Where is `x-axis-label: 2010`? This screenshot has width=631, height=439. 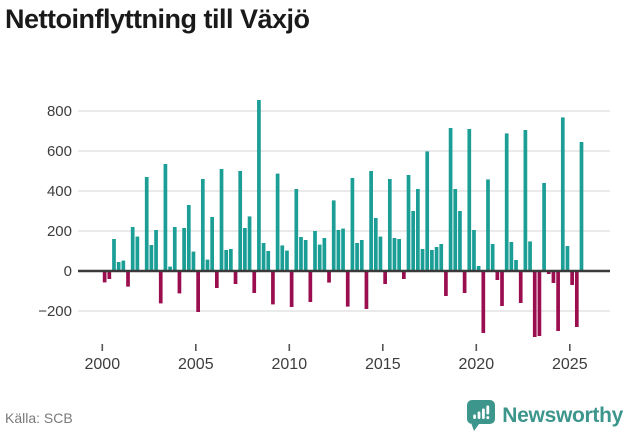 x-axis-label: 2010 is located at coordinates (290, 364).